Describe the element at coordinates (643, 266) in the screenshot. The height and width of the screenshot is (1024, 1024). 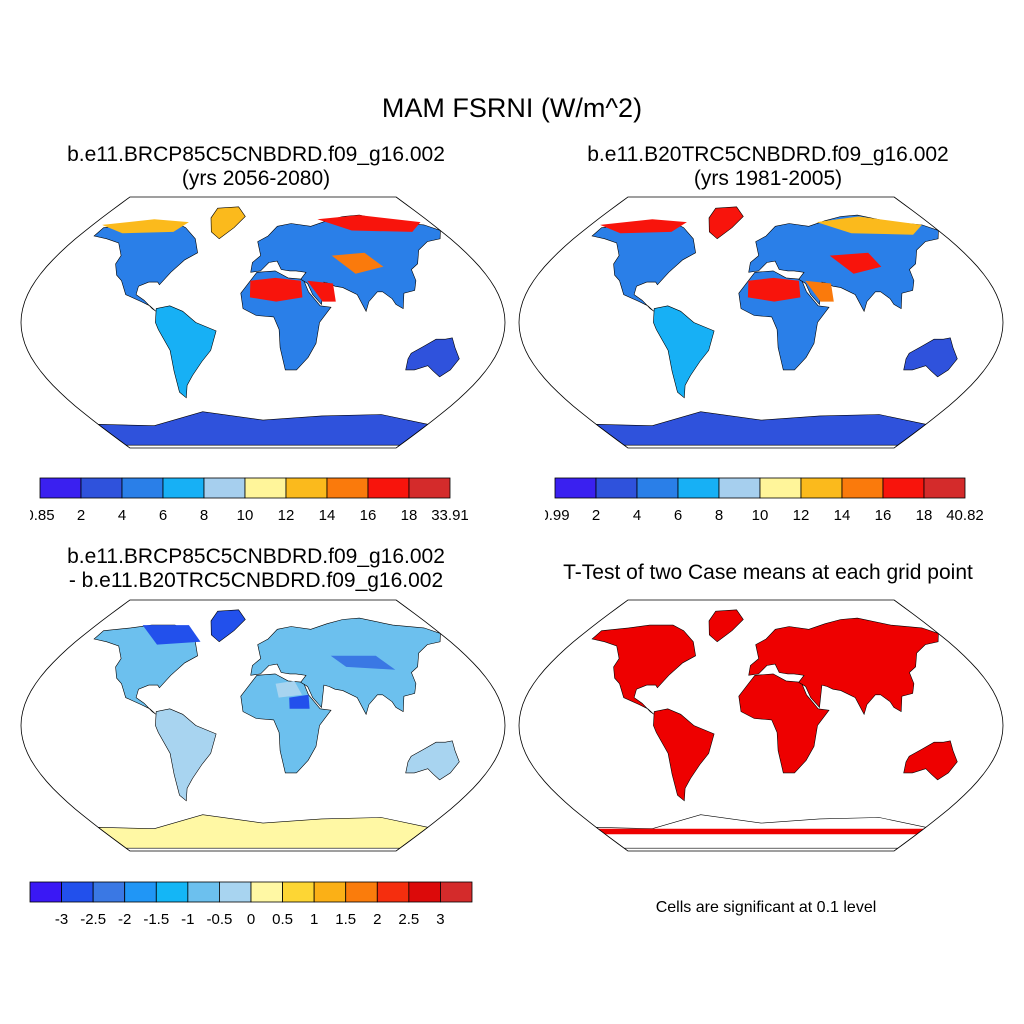
I see `landmass-namerica` at that location.